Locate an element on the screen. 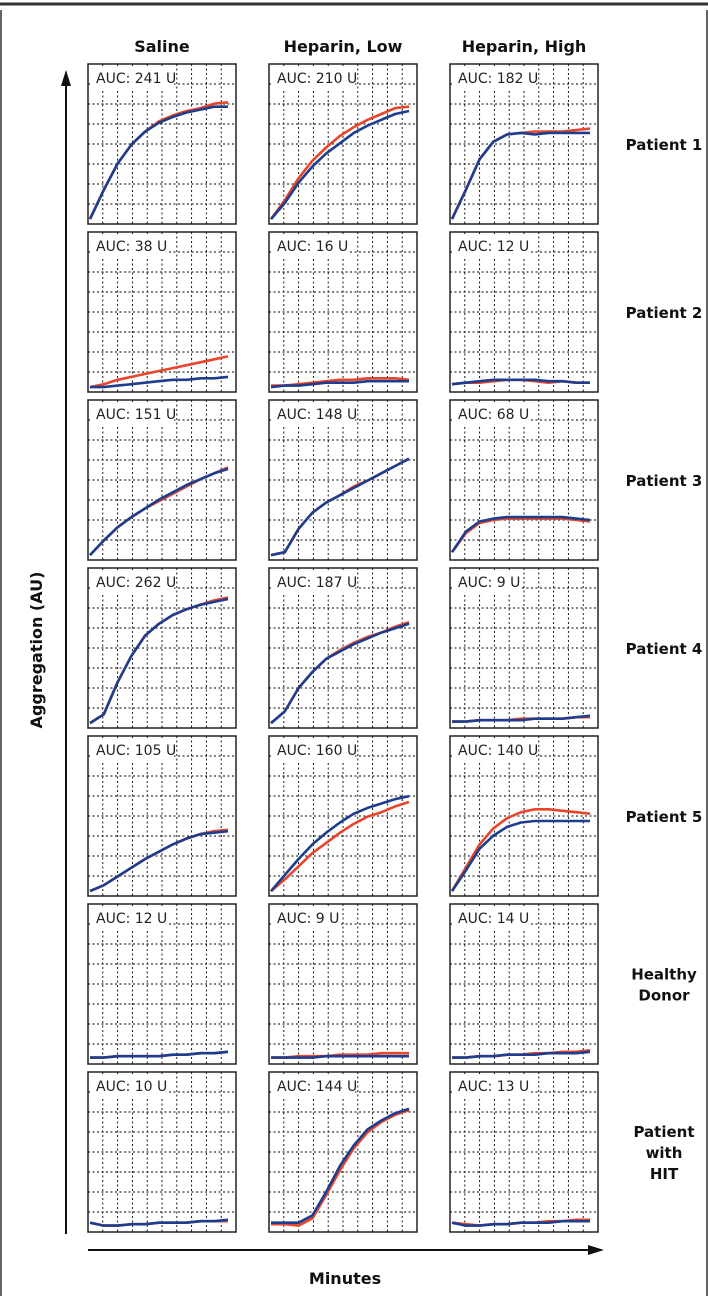 The width and height of the screenshot is (708, 1296). auc-label: AUC: 182 U is located at coordinates (498, 79).